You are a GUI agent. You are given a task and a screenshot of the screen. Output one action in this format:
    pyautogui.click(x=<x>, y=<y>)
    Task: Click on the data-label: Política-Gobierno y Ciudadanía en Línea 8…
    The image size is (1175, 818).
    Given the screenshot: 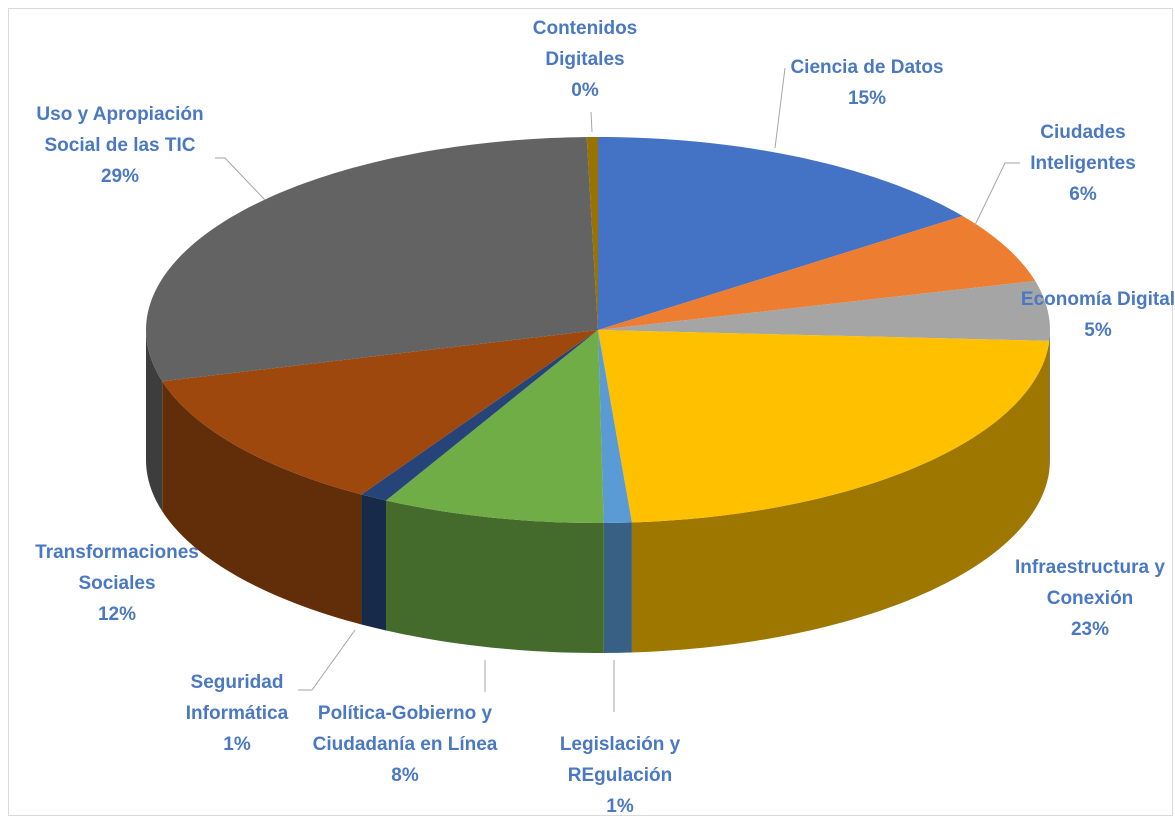 What is the action you would take?
    pyautogui.click(x=405, y=744)
    